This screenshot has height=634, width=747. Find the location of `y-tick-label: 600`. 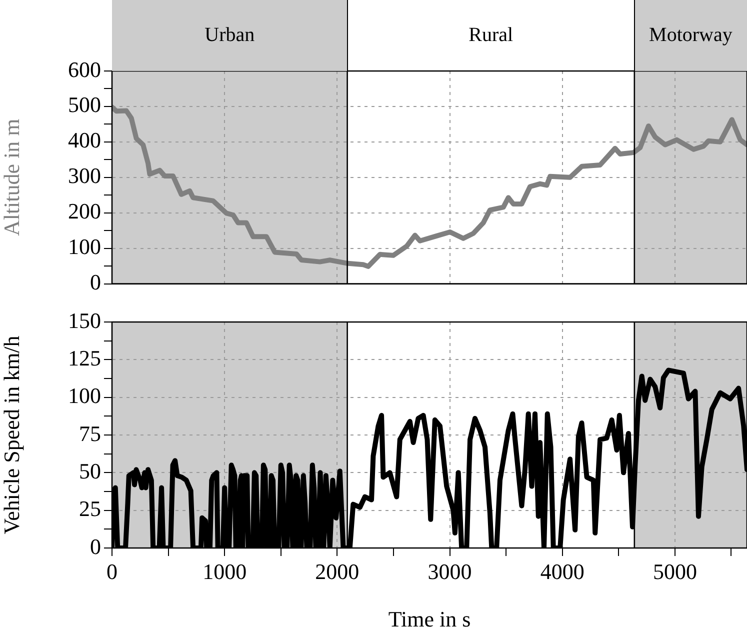

y-tick-label: 600 is located at coordinates (84, 69).